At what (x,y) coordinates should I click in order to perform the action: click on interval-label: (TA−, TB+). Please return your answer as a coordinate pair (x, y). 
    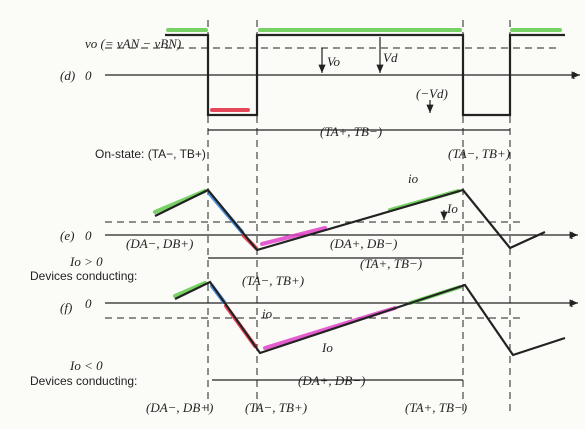
    Looking at the image, I should click on (479, 153).